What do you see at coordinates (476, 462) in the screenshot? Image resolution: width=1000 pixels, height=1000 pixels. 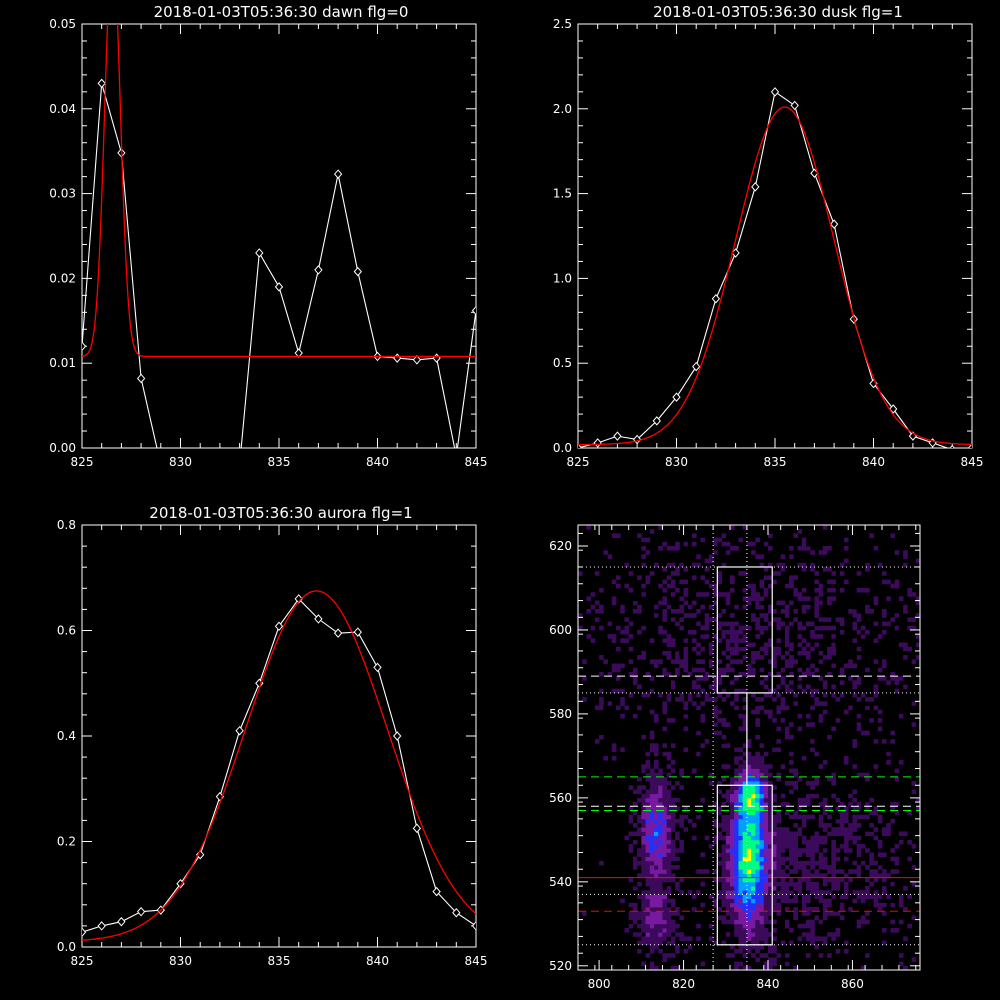 I see `dawn-x-tick-label: 845` at bounding box center [476, 462].